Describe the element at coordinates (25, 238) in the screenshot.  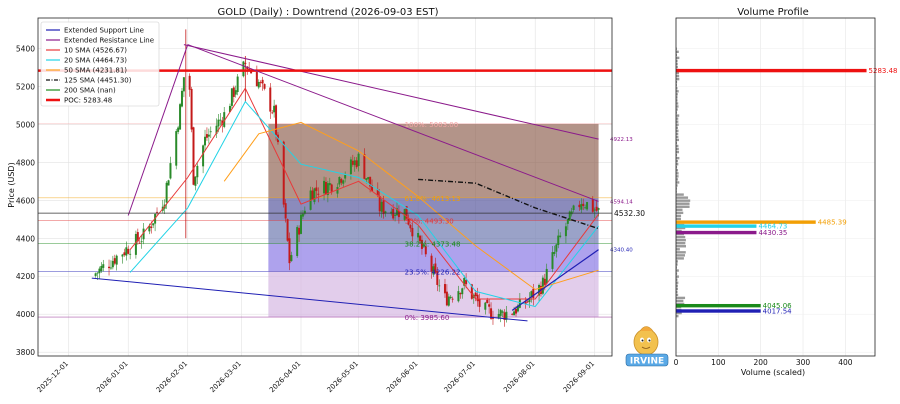
I see `y-tick-label: 4400` at that location.